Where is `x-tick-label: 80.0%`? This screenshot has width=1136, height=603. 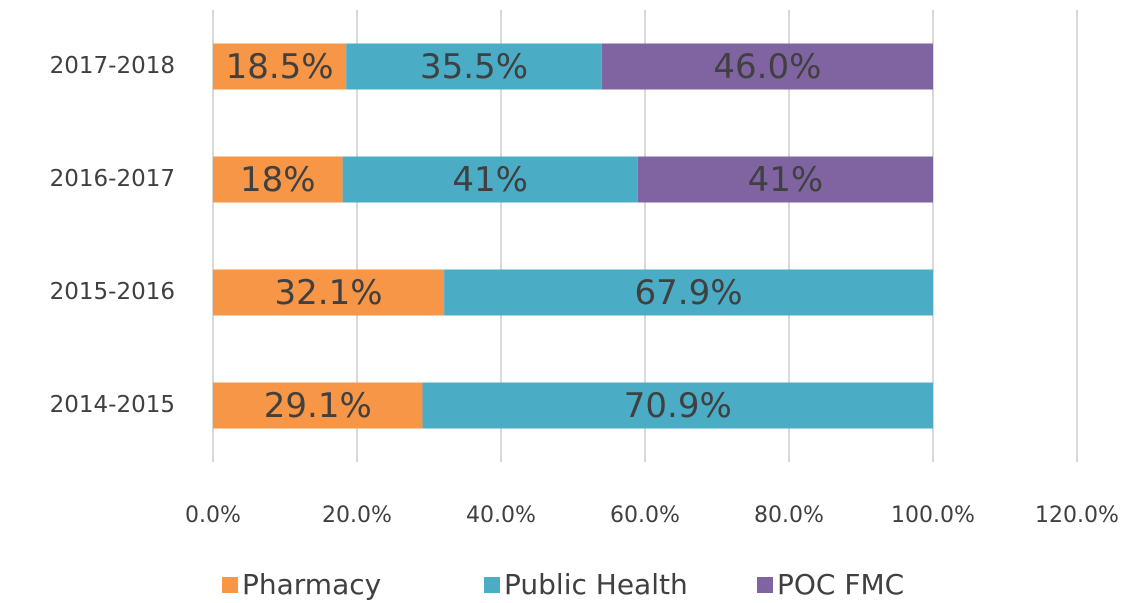
x-tick-label: 80.0% is located at coordinates (789, 515).